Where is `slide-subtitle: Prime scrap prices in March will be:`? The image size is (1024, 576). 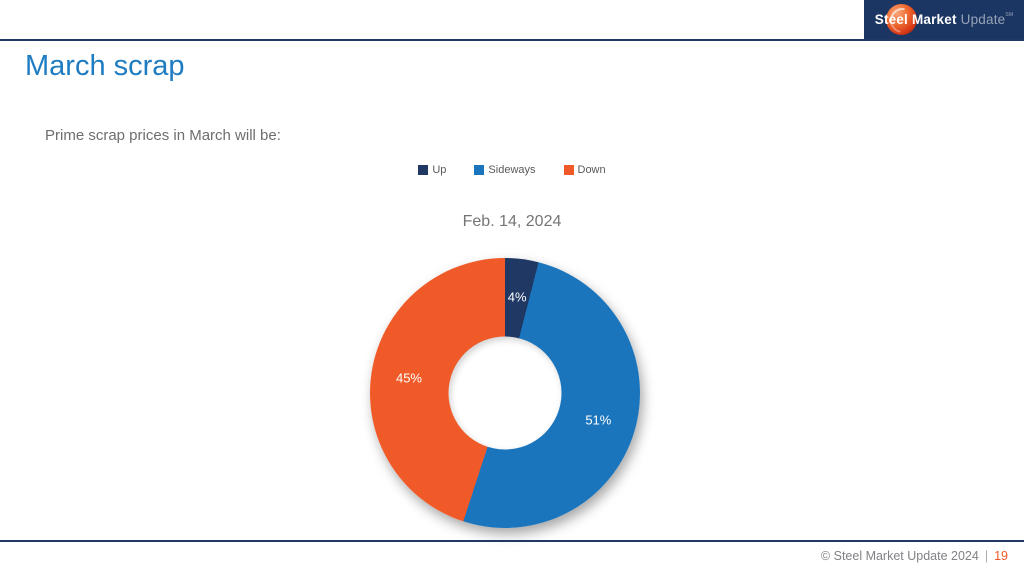
slide-subtitle: Prime scrap prices in March will be: is located at coordinates (163, 135).